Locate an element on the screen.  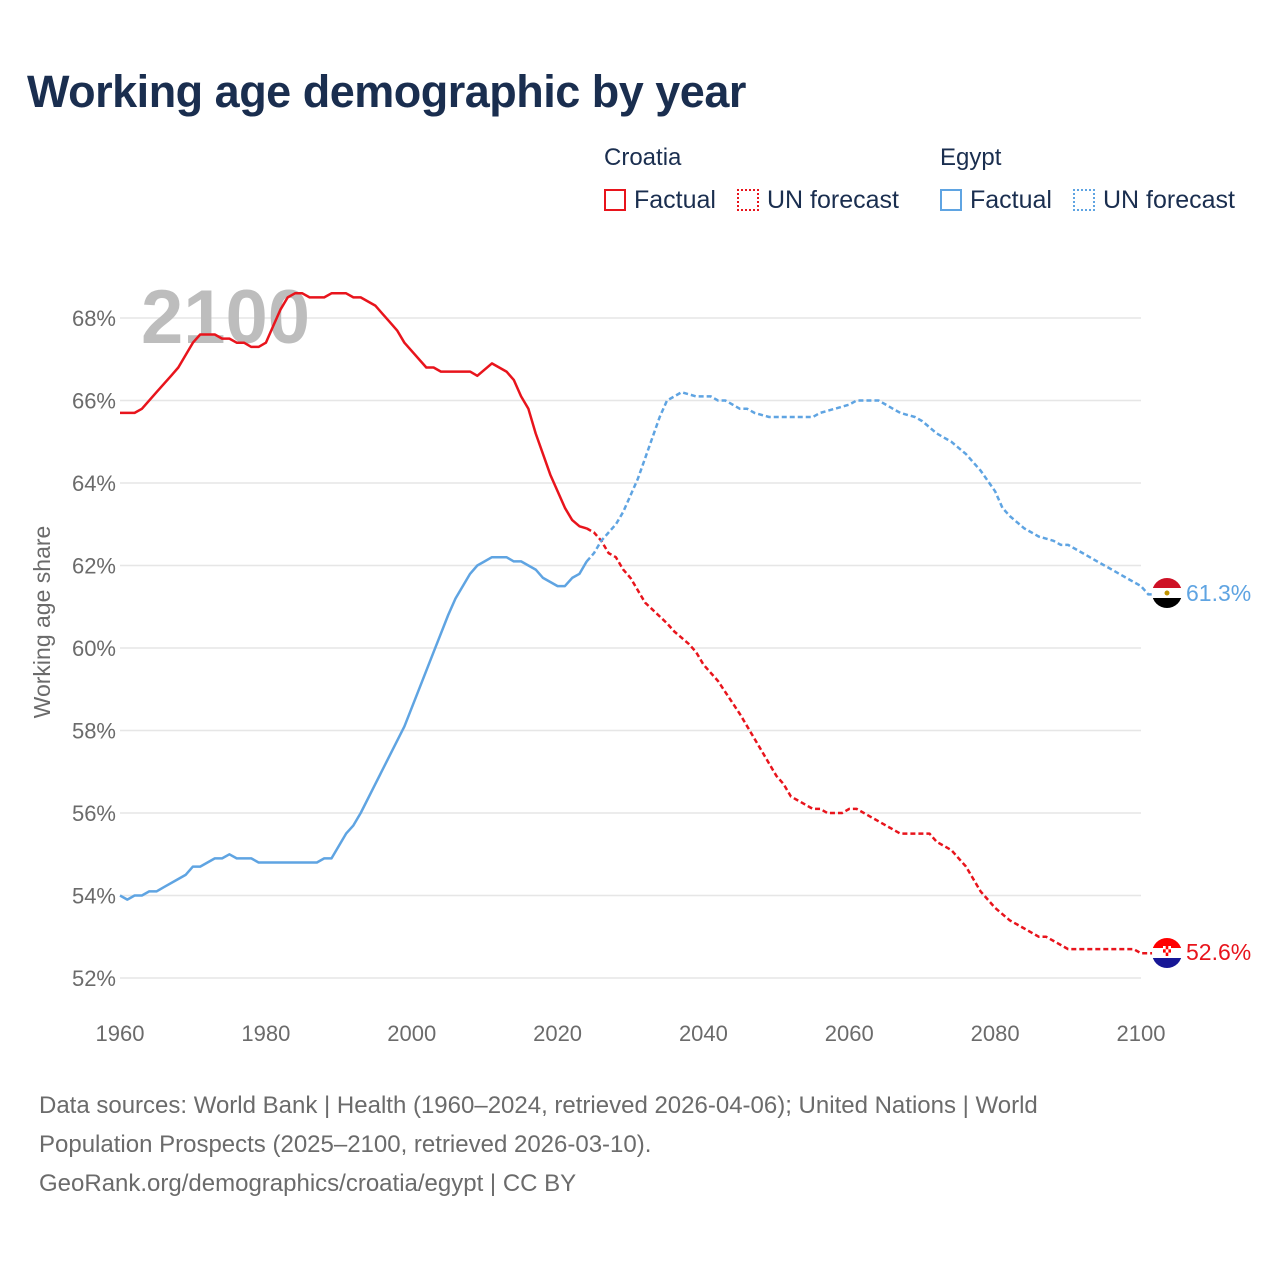
x-tick-label: 2000 is located at coordinates (411, 1033).